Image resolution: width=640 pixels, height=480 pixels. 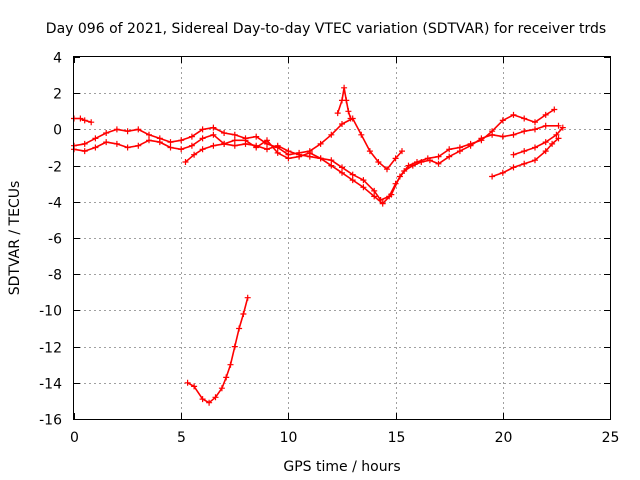 I want to click on x-axis-tick-labels: 0 5 10 15 20 25, so click(x=344, y=438).